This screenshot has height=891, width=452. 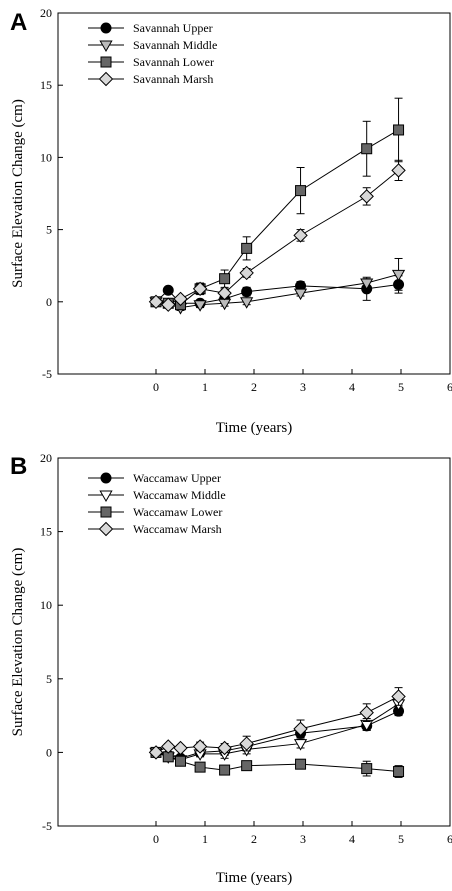 What do you see at coordinates (277, 762) in the screenshot?
I see `series-waccamaw-lower` at bounding box center [277, 762].